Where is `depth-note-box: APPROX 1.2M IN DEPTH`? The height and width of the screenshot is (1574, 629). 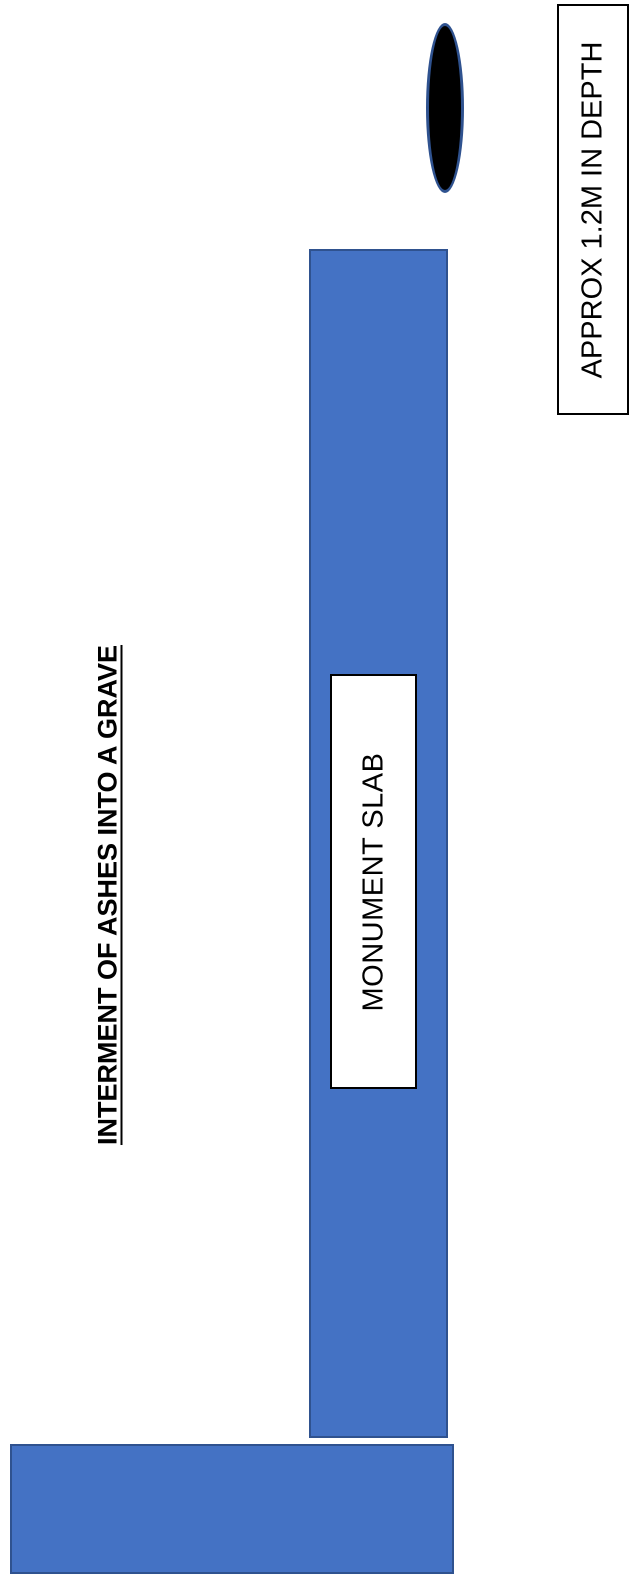 depth-note-box: APPROX 1.2M IN DEPTH is located at coordinates (593, 209).